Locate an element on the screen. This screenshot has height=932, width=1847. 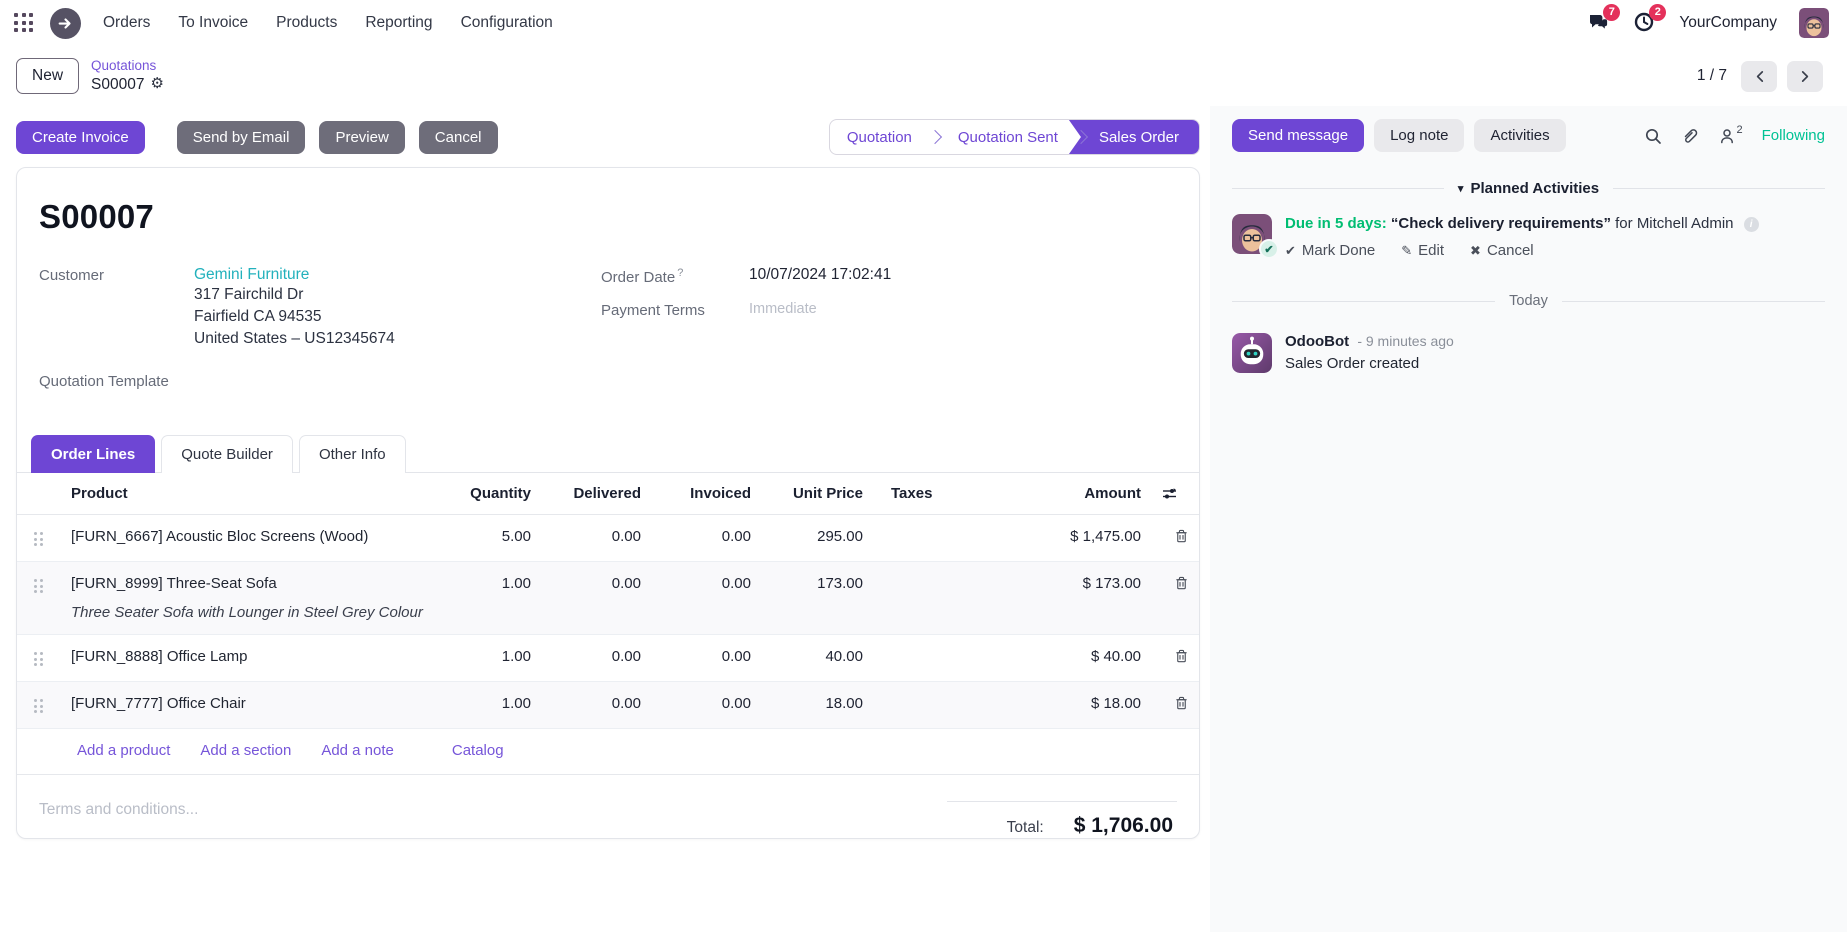
cancel-activity-button: ✖ Cancel is located at coordinates (1502, 250).